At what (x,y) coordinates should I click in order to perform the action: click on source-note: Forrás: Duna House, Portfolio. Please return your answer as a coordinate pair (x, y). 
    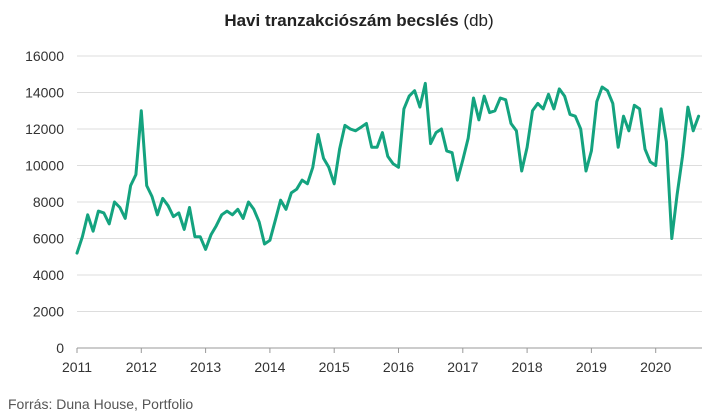
    Looking at the image, I should click on (101, 404).